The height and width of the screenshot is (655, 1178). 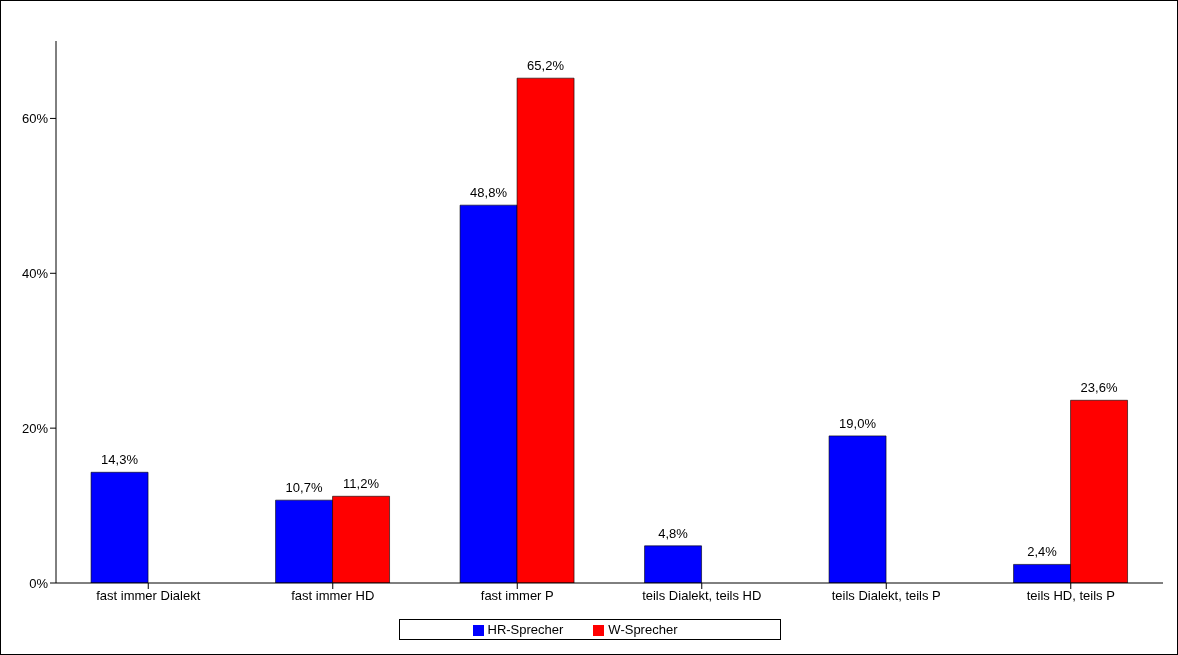 What do you see at coordinates (120, 460) in the screenshot?
I see `data-label: 14,3%` at bounding box center [120, 460].